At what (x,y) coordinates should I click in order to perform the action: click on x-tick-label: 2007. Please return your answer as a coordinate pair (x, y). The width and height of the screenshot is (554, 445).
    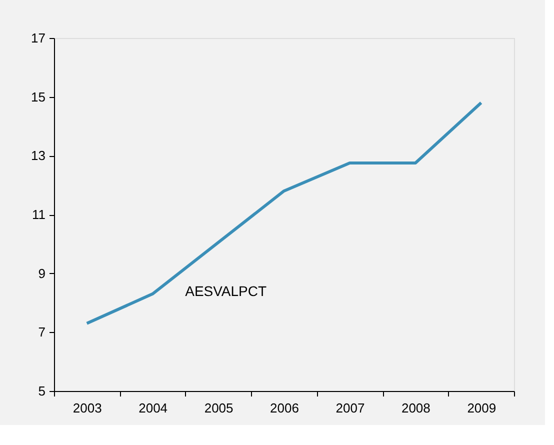
    Looking at the image, I should click on (350, 408).